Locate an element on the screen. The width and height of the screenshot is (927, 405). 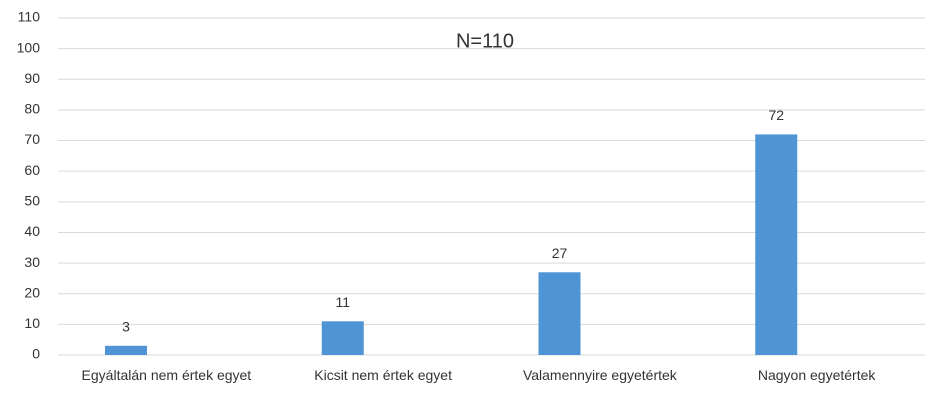
y-tick-label: 90 is located at coordinates (32, 78).